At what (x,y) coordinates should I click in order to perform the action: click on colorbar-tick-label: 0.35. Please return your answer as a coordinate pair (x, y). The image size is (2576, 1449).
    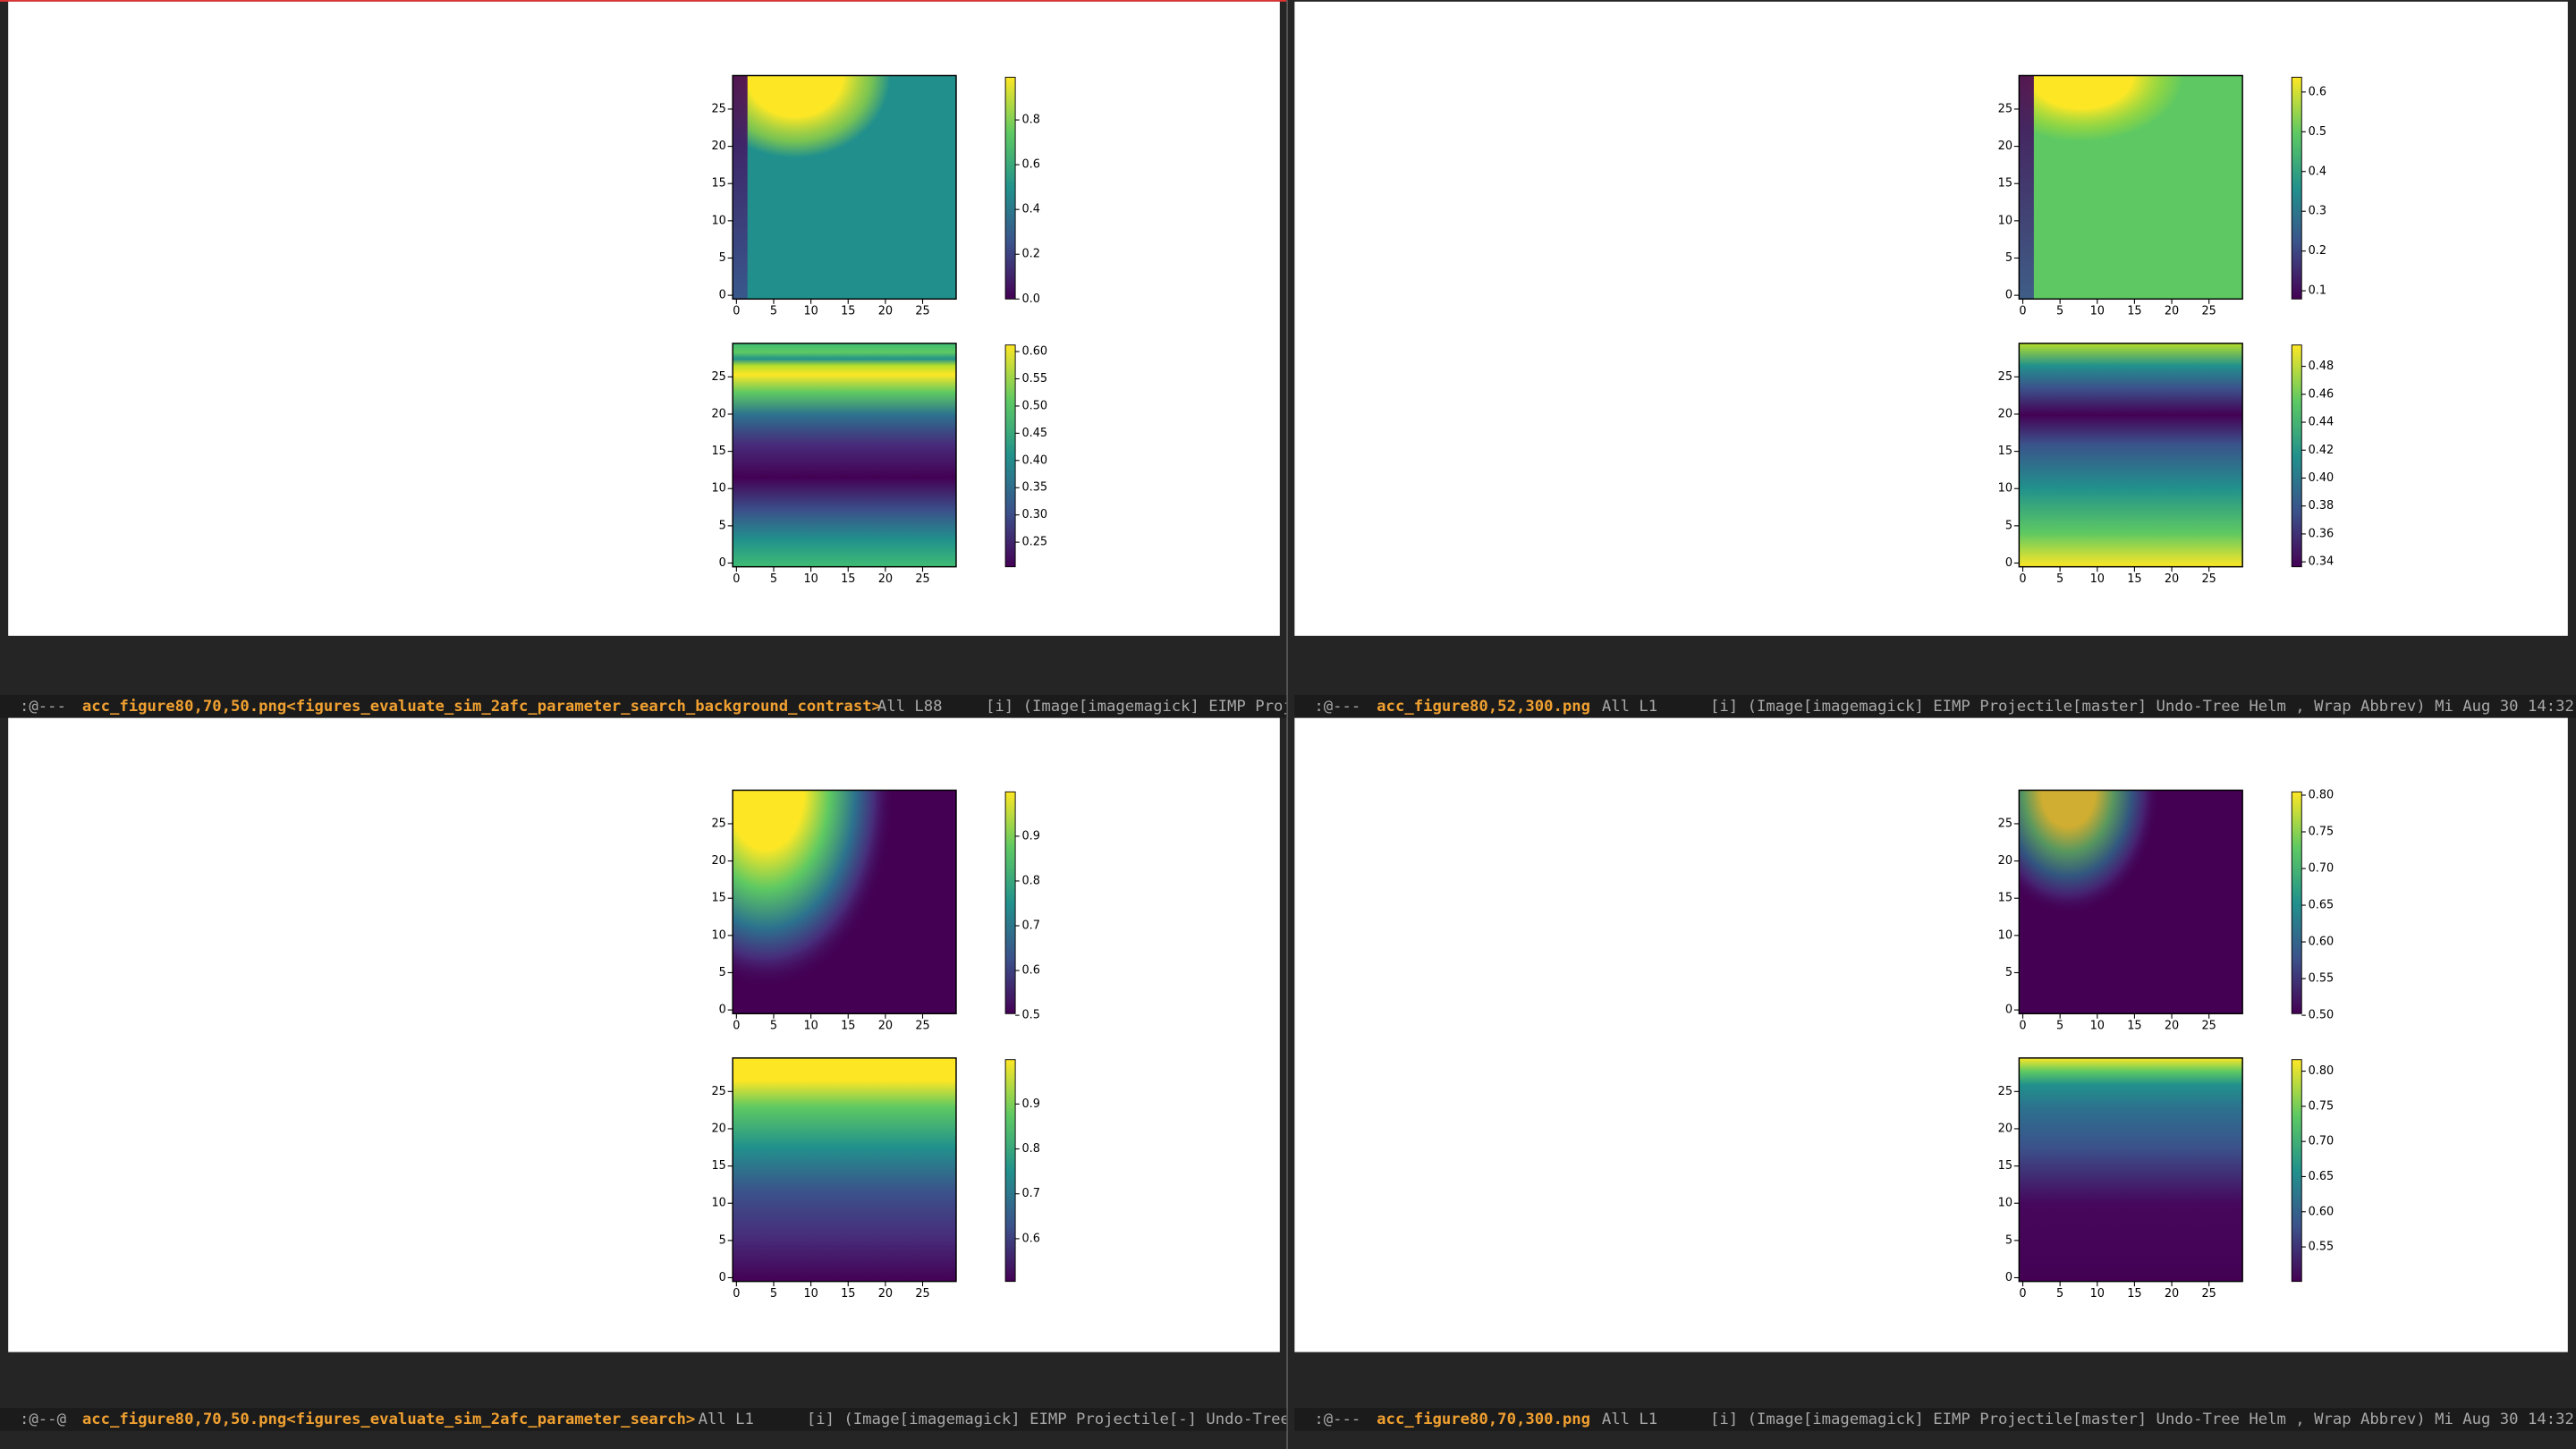
    Looking at the image, I should click on (1034, 488).